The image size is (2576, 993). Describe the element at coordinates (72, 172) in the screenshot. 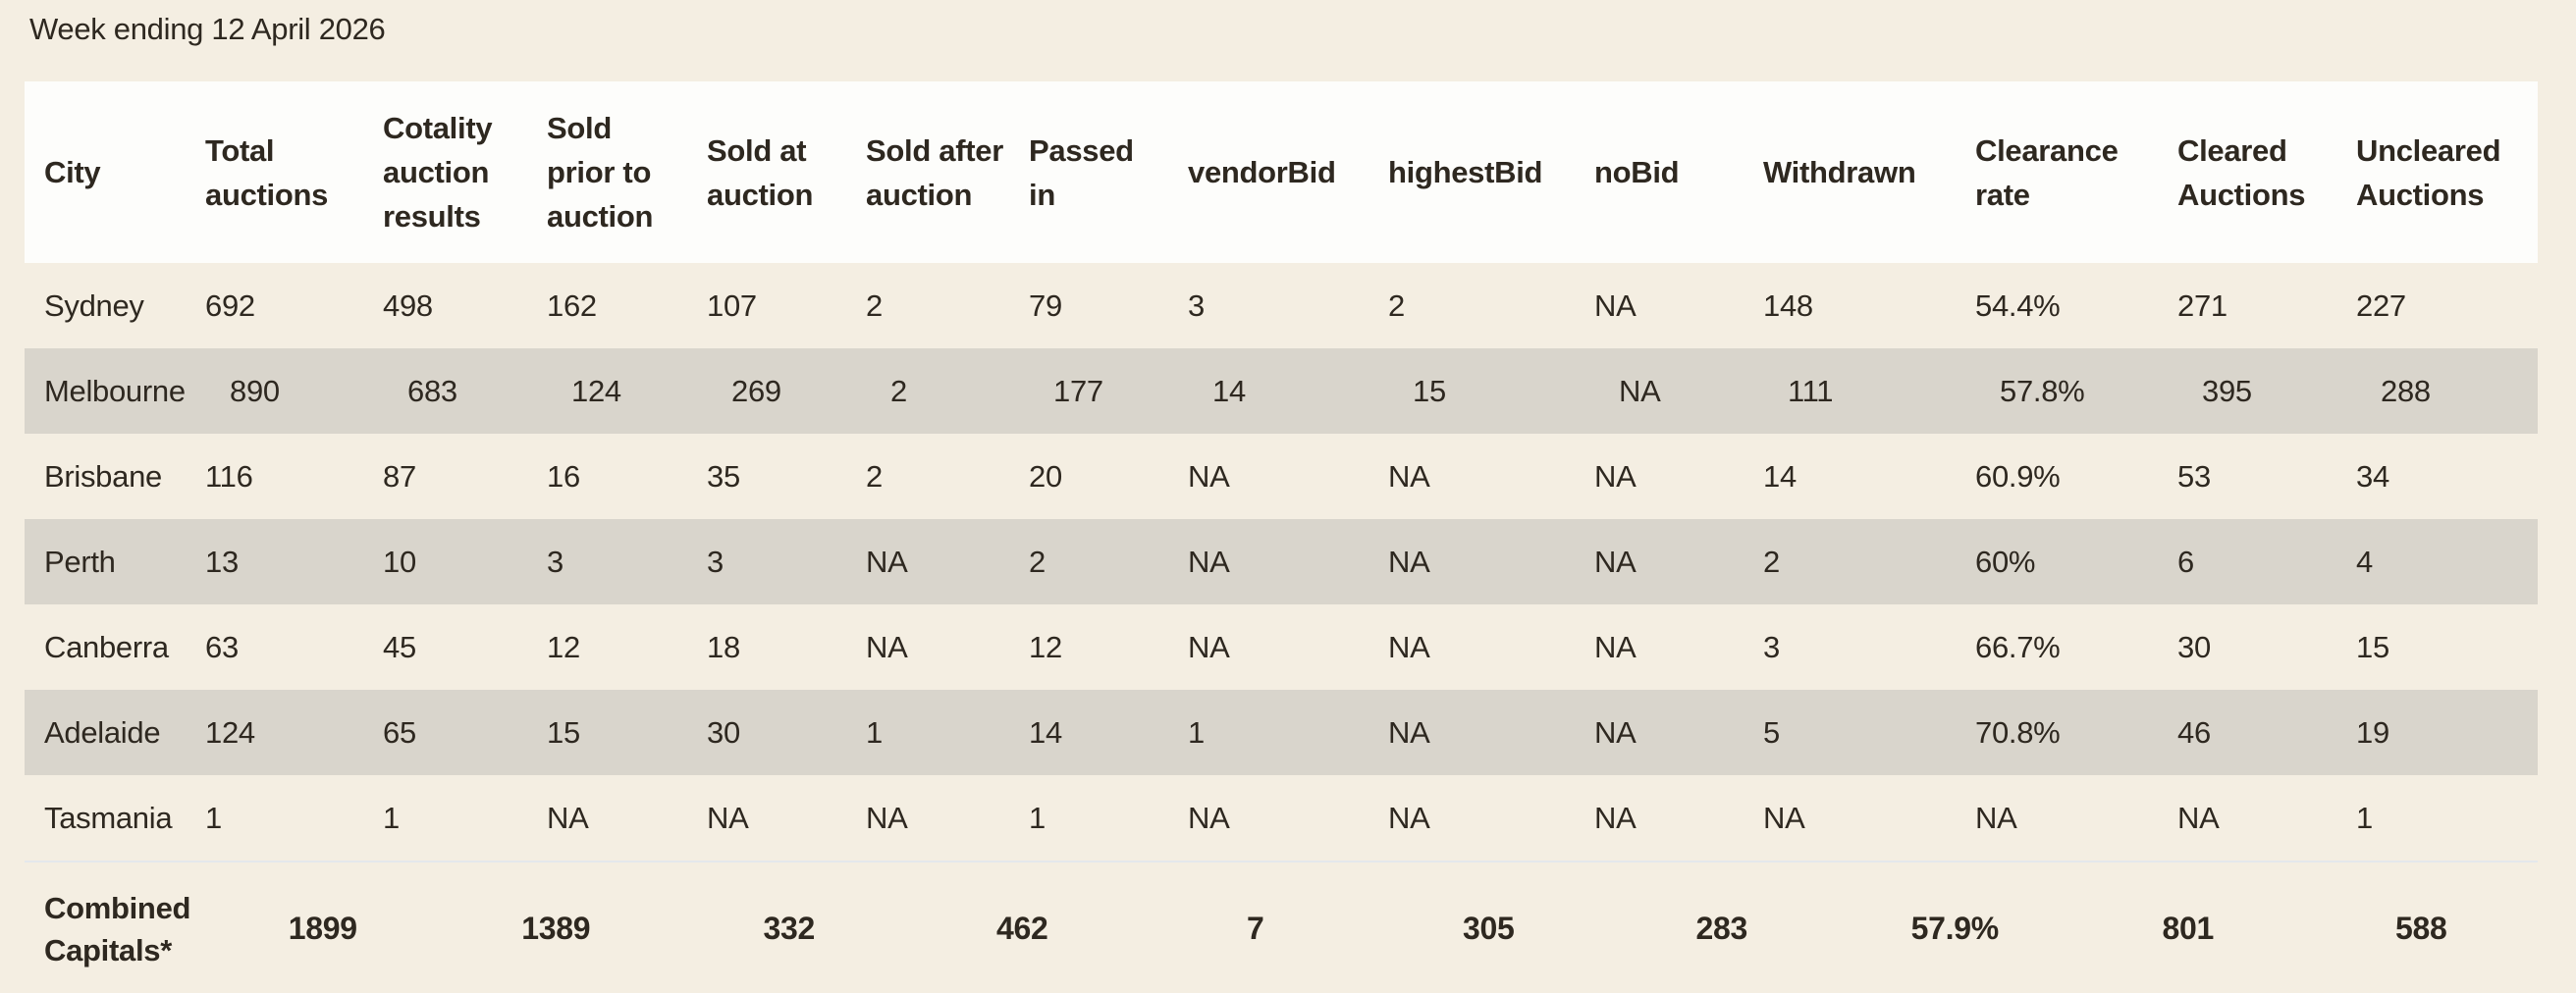

I see `column-header-city: City` at that location.